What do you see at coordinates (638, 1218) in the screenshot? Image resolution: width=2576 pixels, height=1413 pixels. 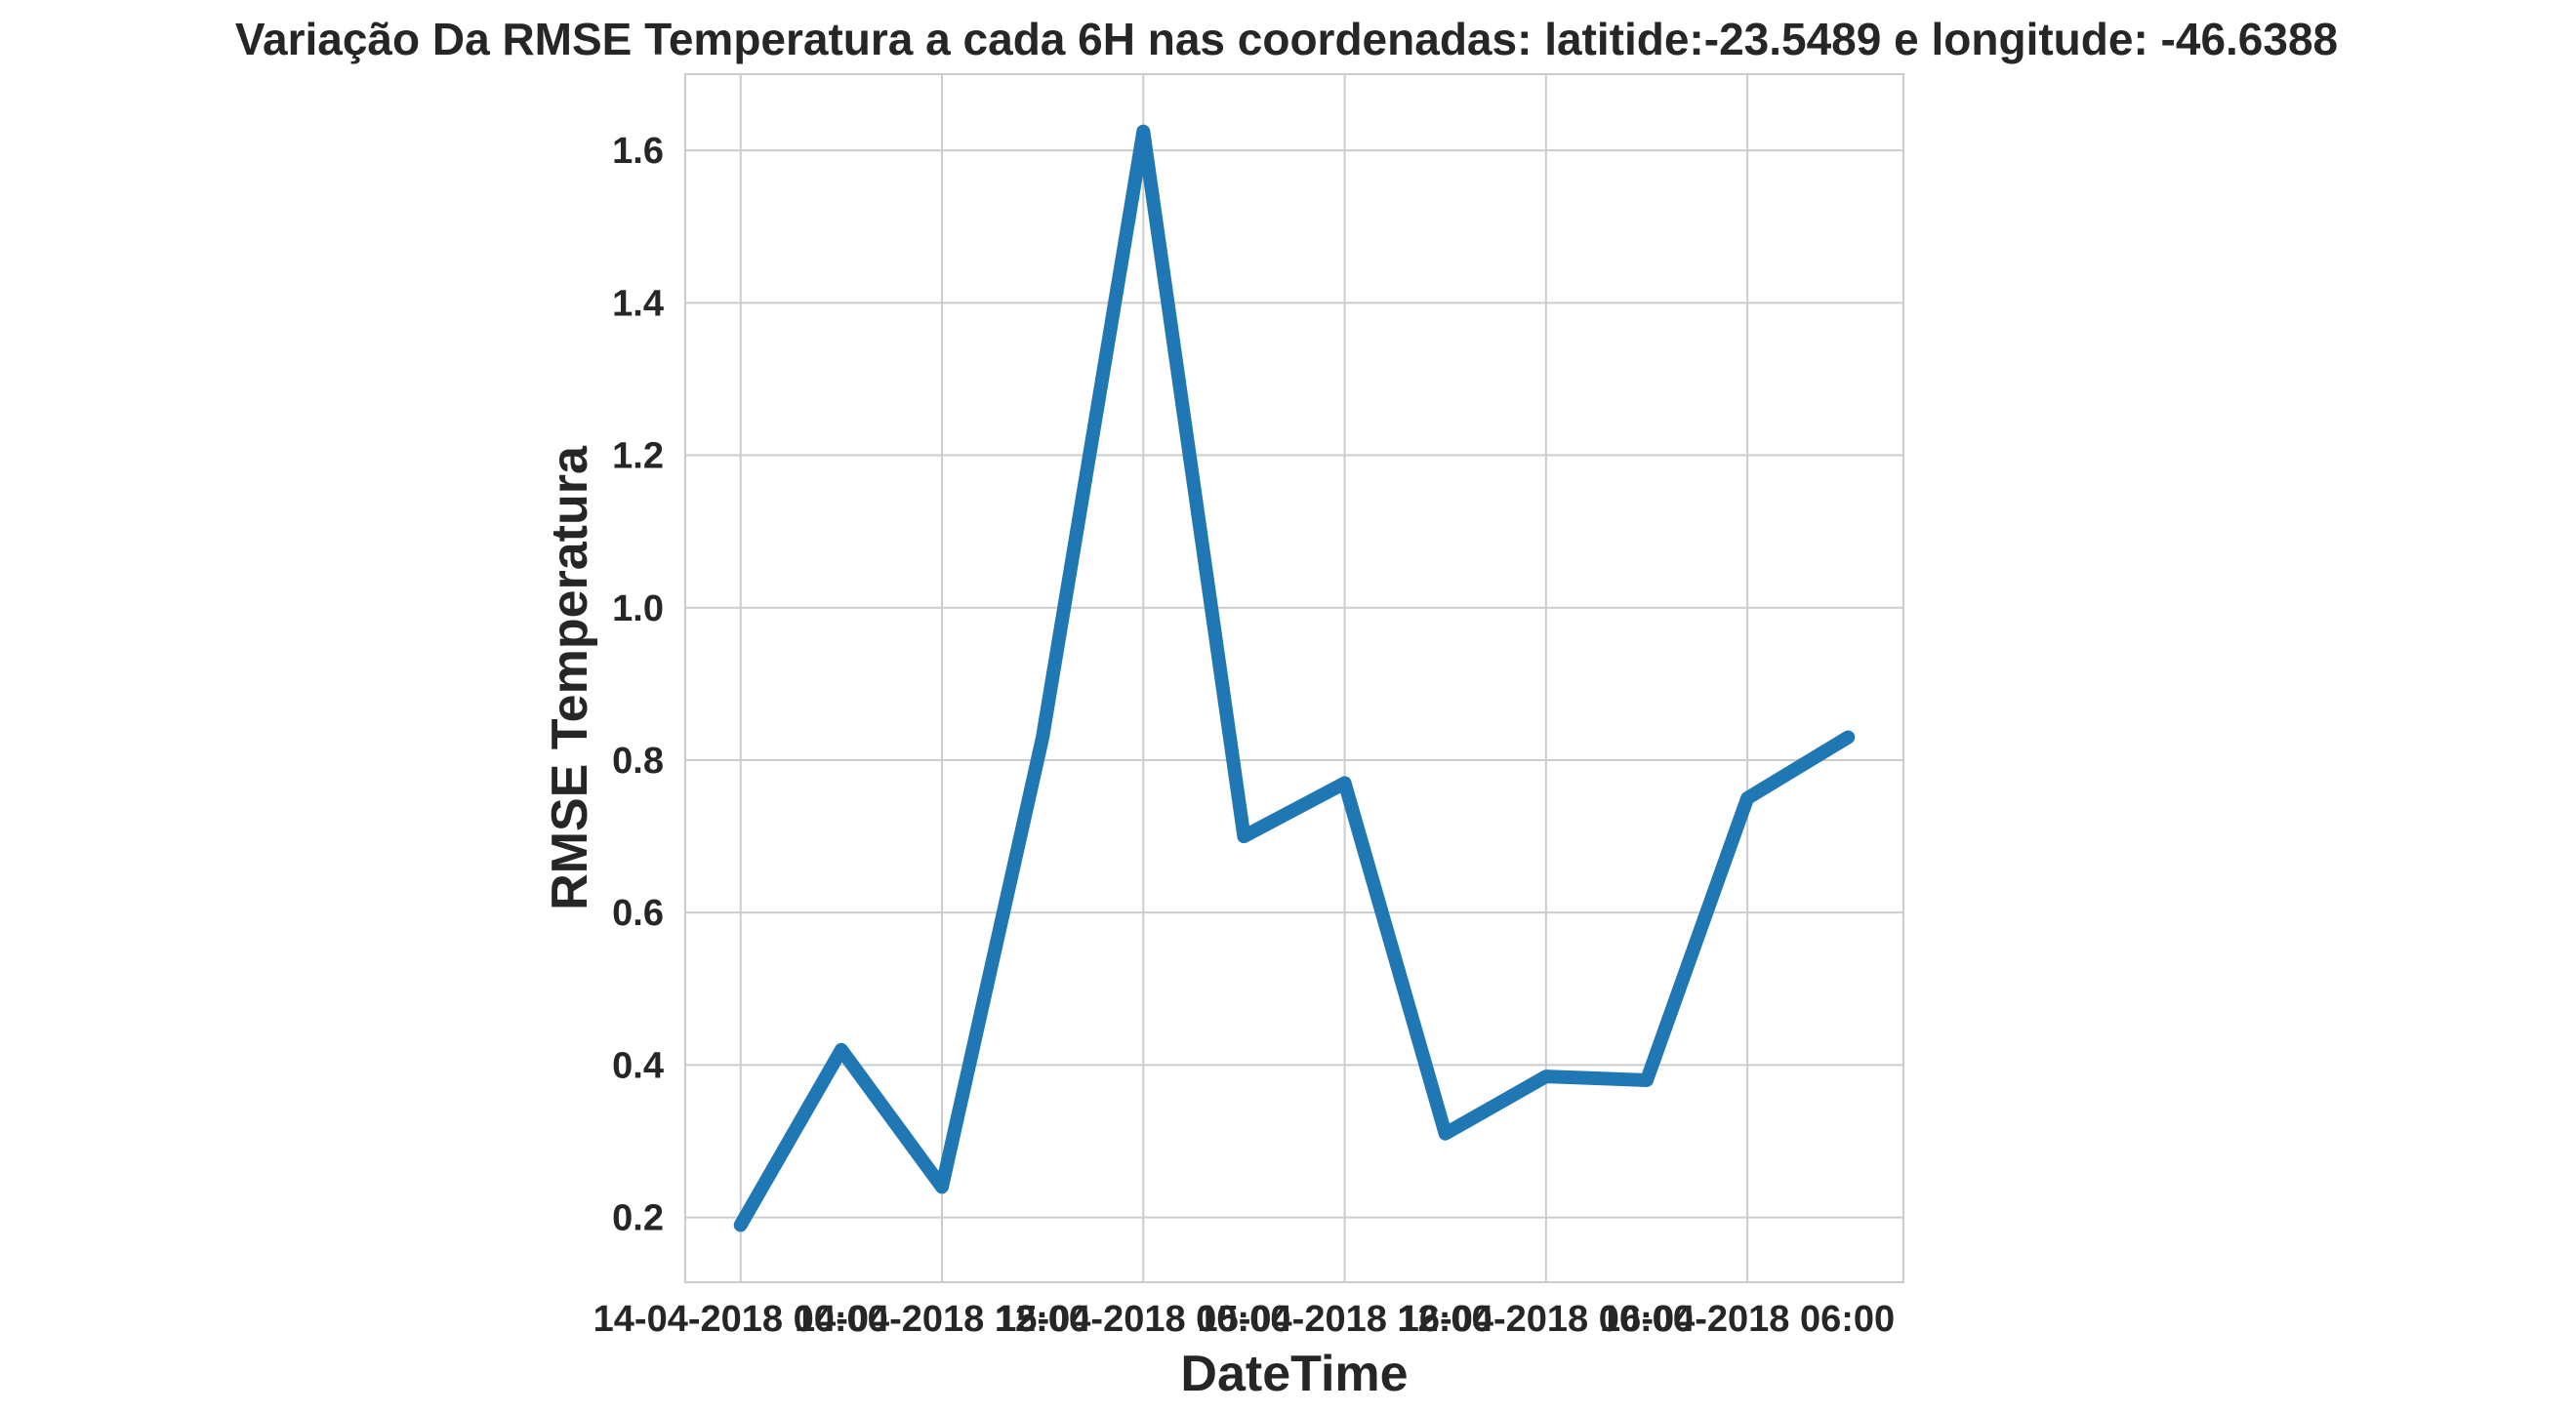 I see `y-tick-label: 0.2` at bounding box center [638, 1218].